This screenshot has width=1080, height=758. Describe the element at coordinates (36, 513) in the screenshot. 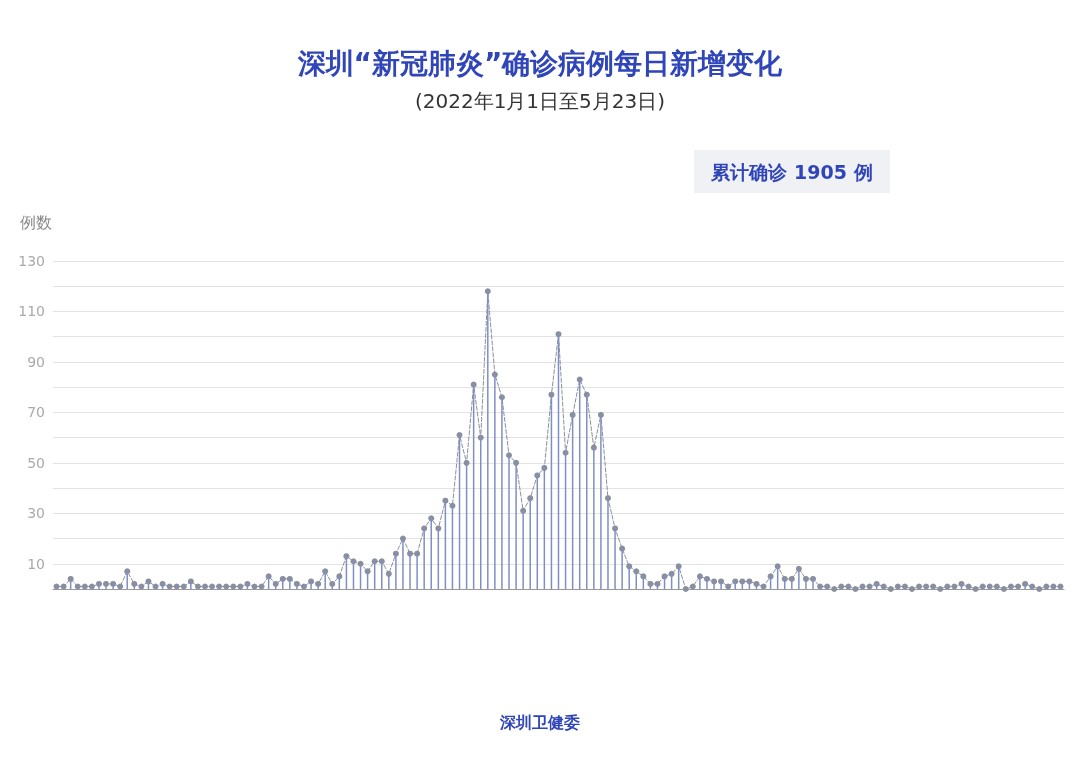

I see `y-tick-label: 30` at that location.